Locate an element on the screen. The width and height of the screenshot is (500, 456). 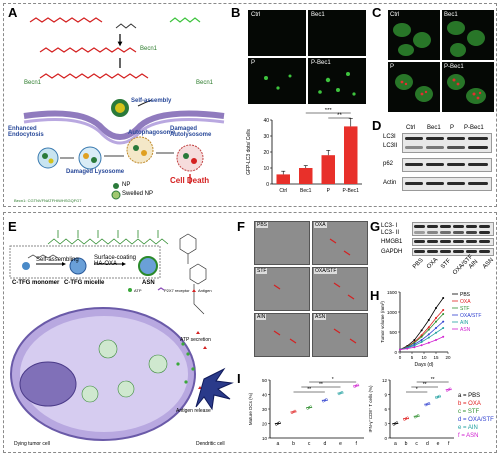
blot-g-row-hmgb1: HMGB1 is located at coordinates (392, 242).